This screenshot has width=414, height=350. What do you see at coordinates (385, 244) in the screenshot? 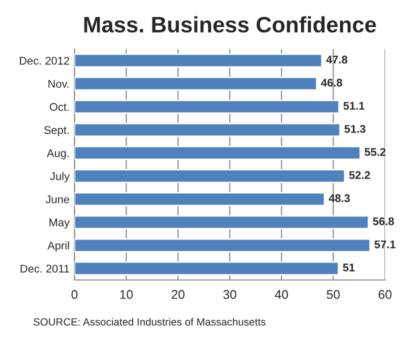
I see `data-label: 57.1` at bounding box center [385, 244].